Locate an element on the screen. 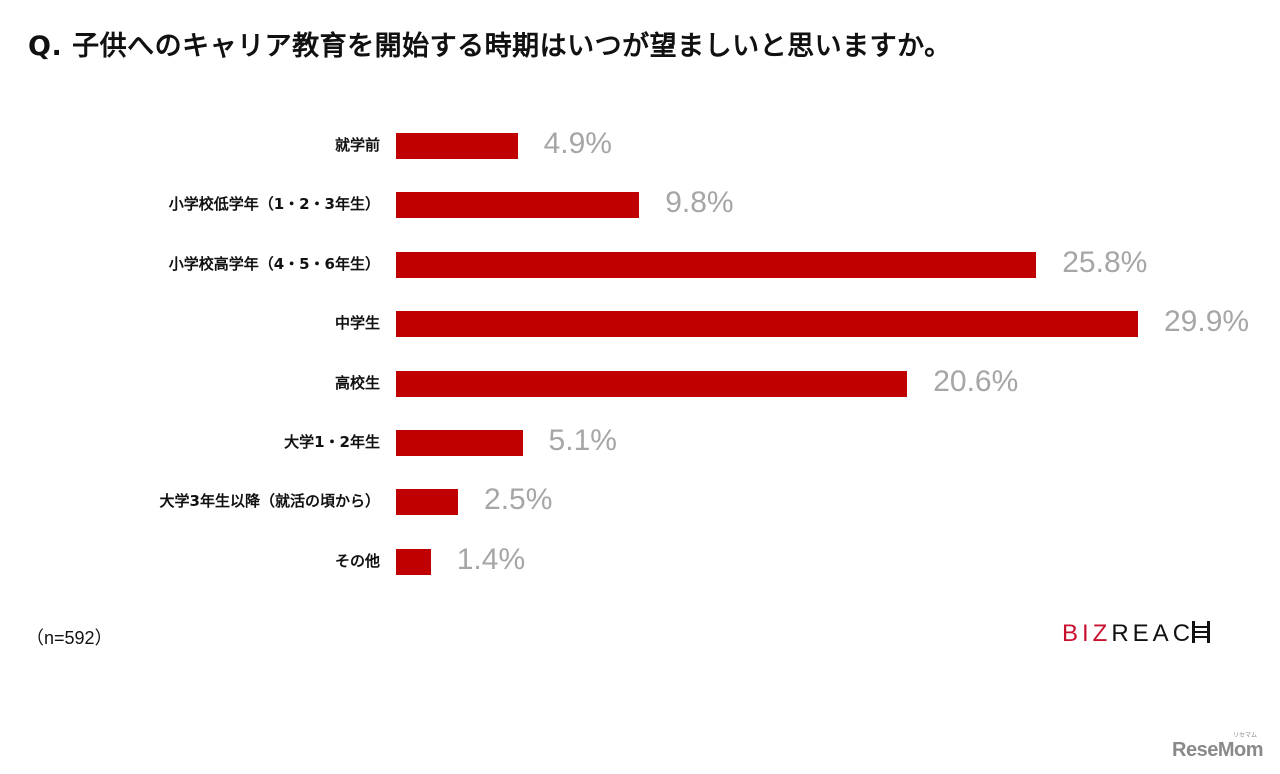  bizreach-logo: BIZREAC is located at coordinates (1136, 634).